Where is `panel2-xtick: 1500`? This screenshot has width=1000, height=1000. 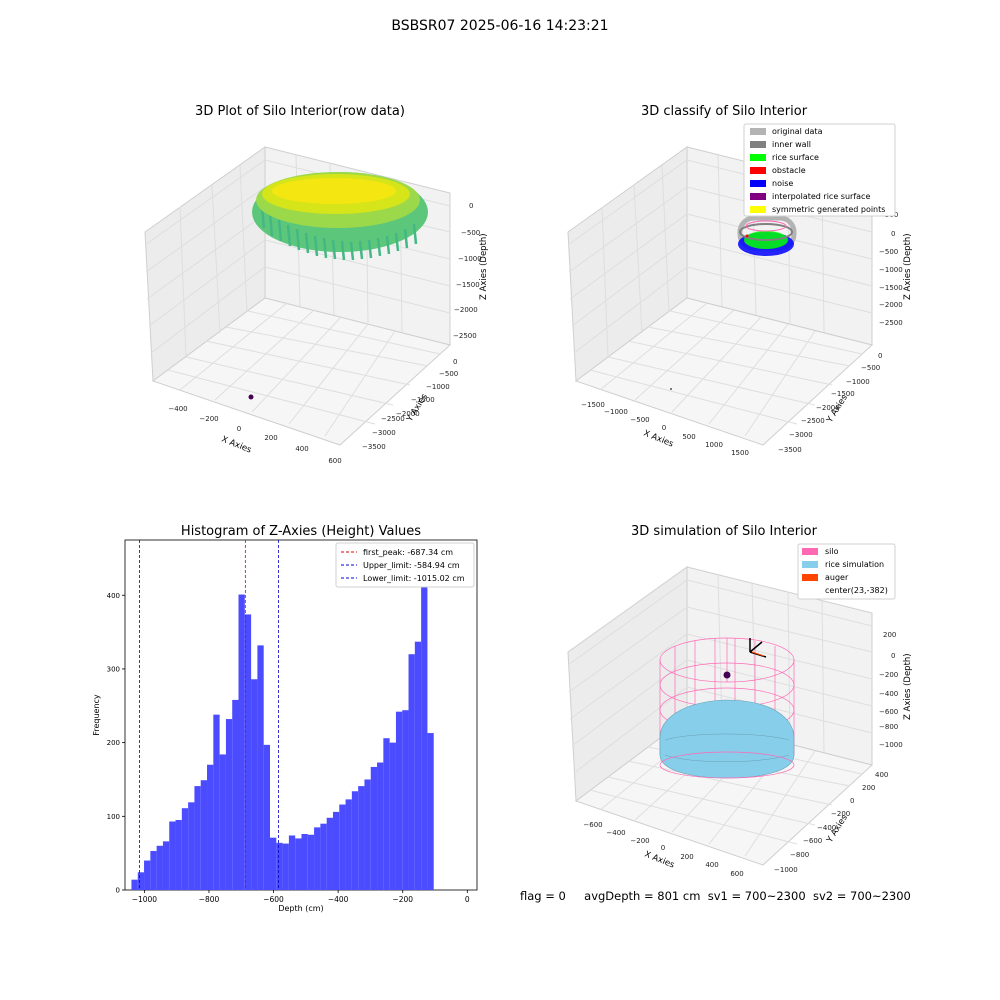 panel2-xtick: 1500 is located at coordinates (740, 453).